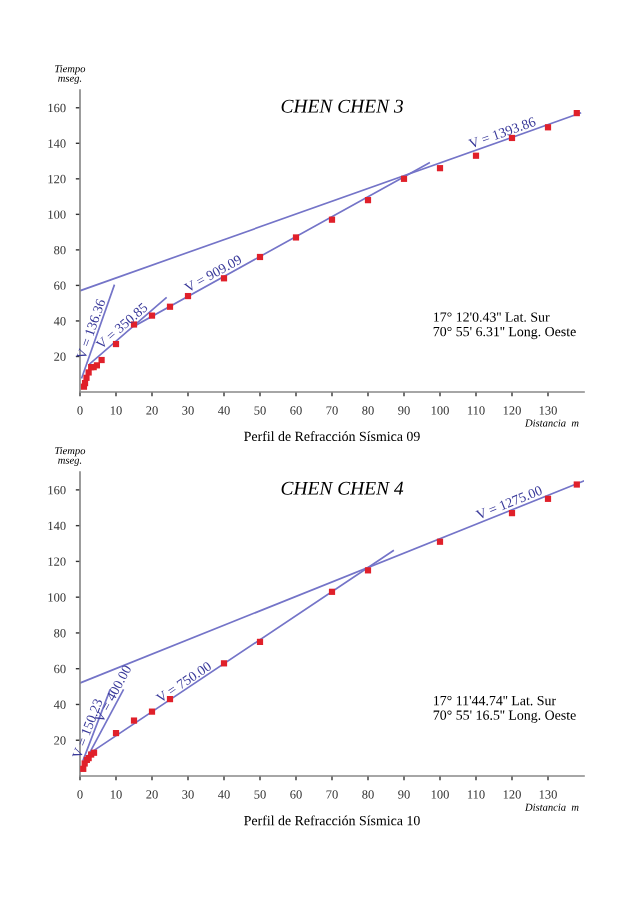 This screenshot has width=640, height=906. Describe the element at coordinates (342, 106) in the screenshot. I see `chart-title: CHEN CHEN 3` at that location.